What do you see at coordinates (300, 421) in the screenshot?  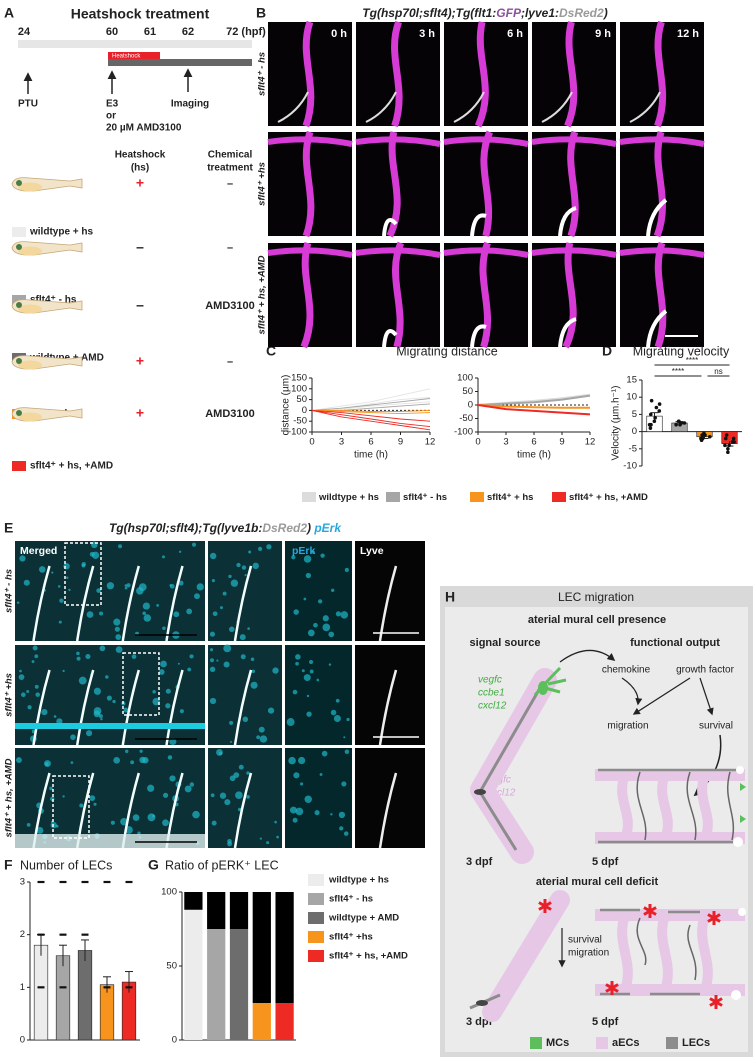 I see `y-tick-label: -50` at bounding box center [300, 421].